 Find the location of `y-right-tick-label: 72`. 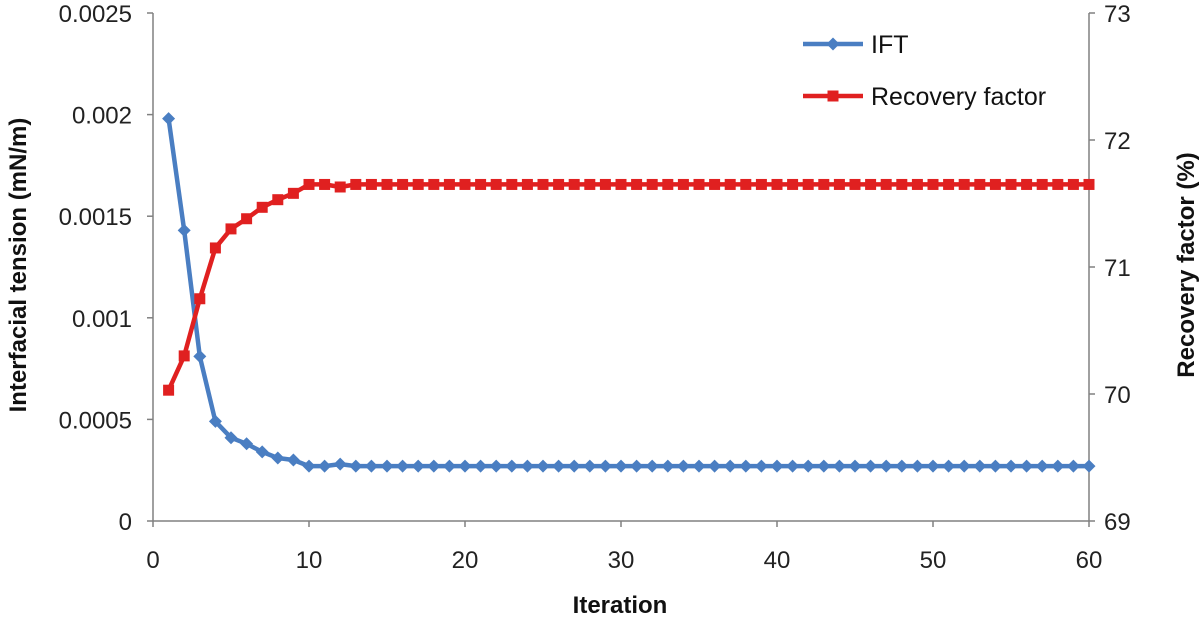

y-right-tick-label: 72 is located at coordinates (1117, 141).